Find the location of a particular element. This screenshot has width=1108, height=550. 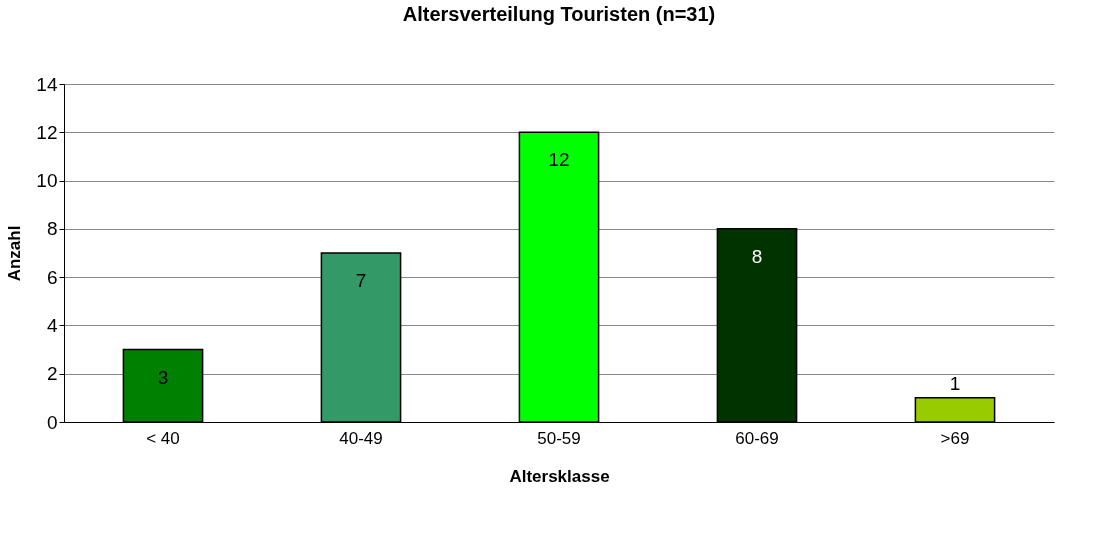

data-label: 7 is located at coordinates (361, 280).